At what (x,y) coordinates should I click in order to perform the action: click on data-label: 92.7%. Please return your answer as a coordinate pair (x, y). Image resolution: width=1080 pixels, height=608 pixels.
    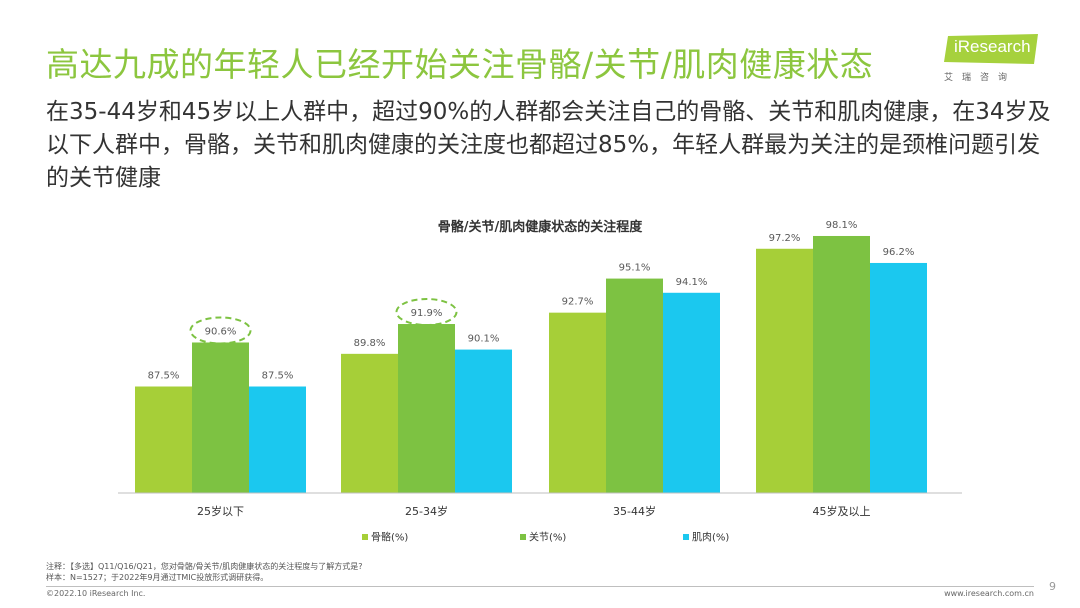
    Looking at the image, I should click on (578, 302).